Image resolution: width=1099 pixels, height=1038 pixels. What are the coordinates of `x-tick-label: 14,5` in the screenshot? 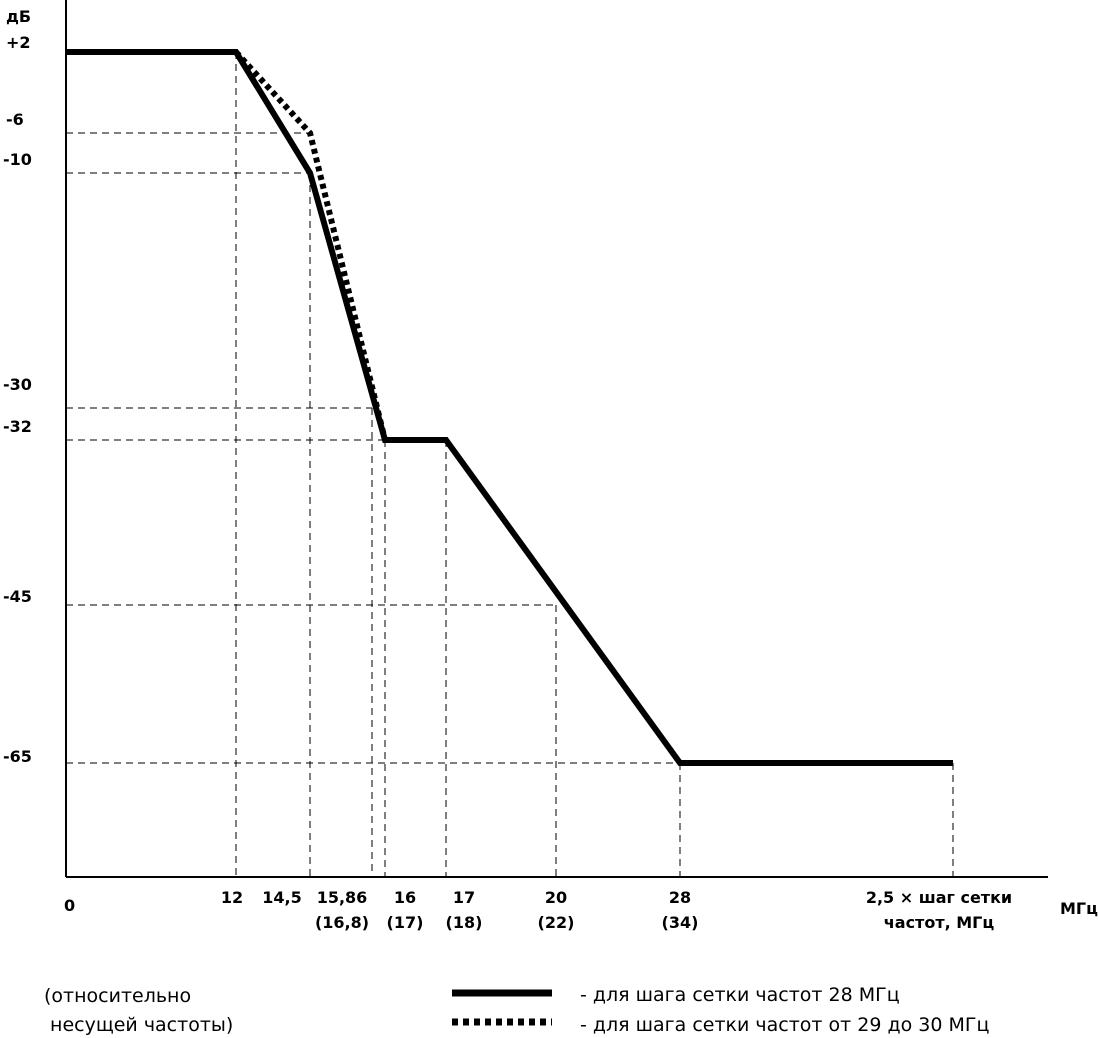 It's located at (281, 897).